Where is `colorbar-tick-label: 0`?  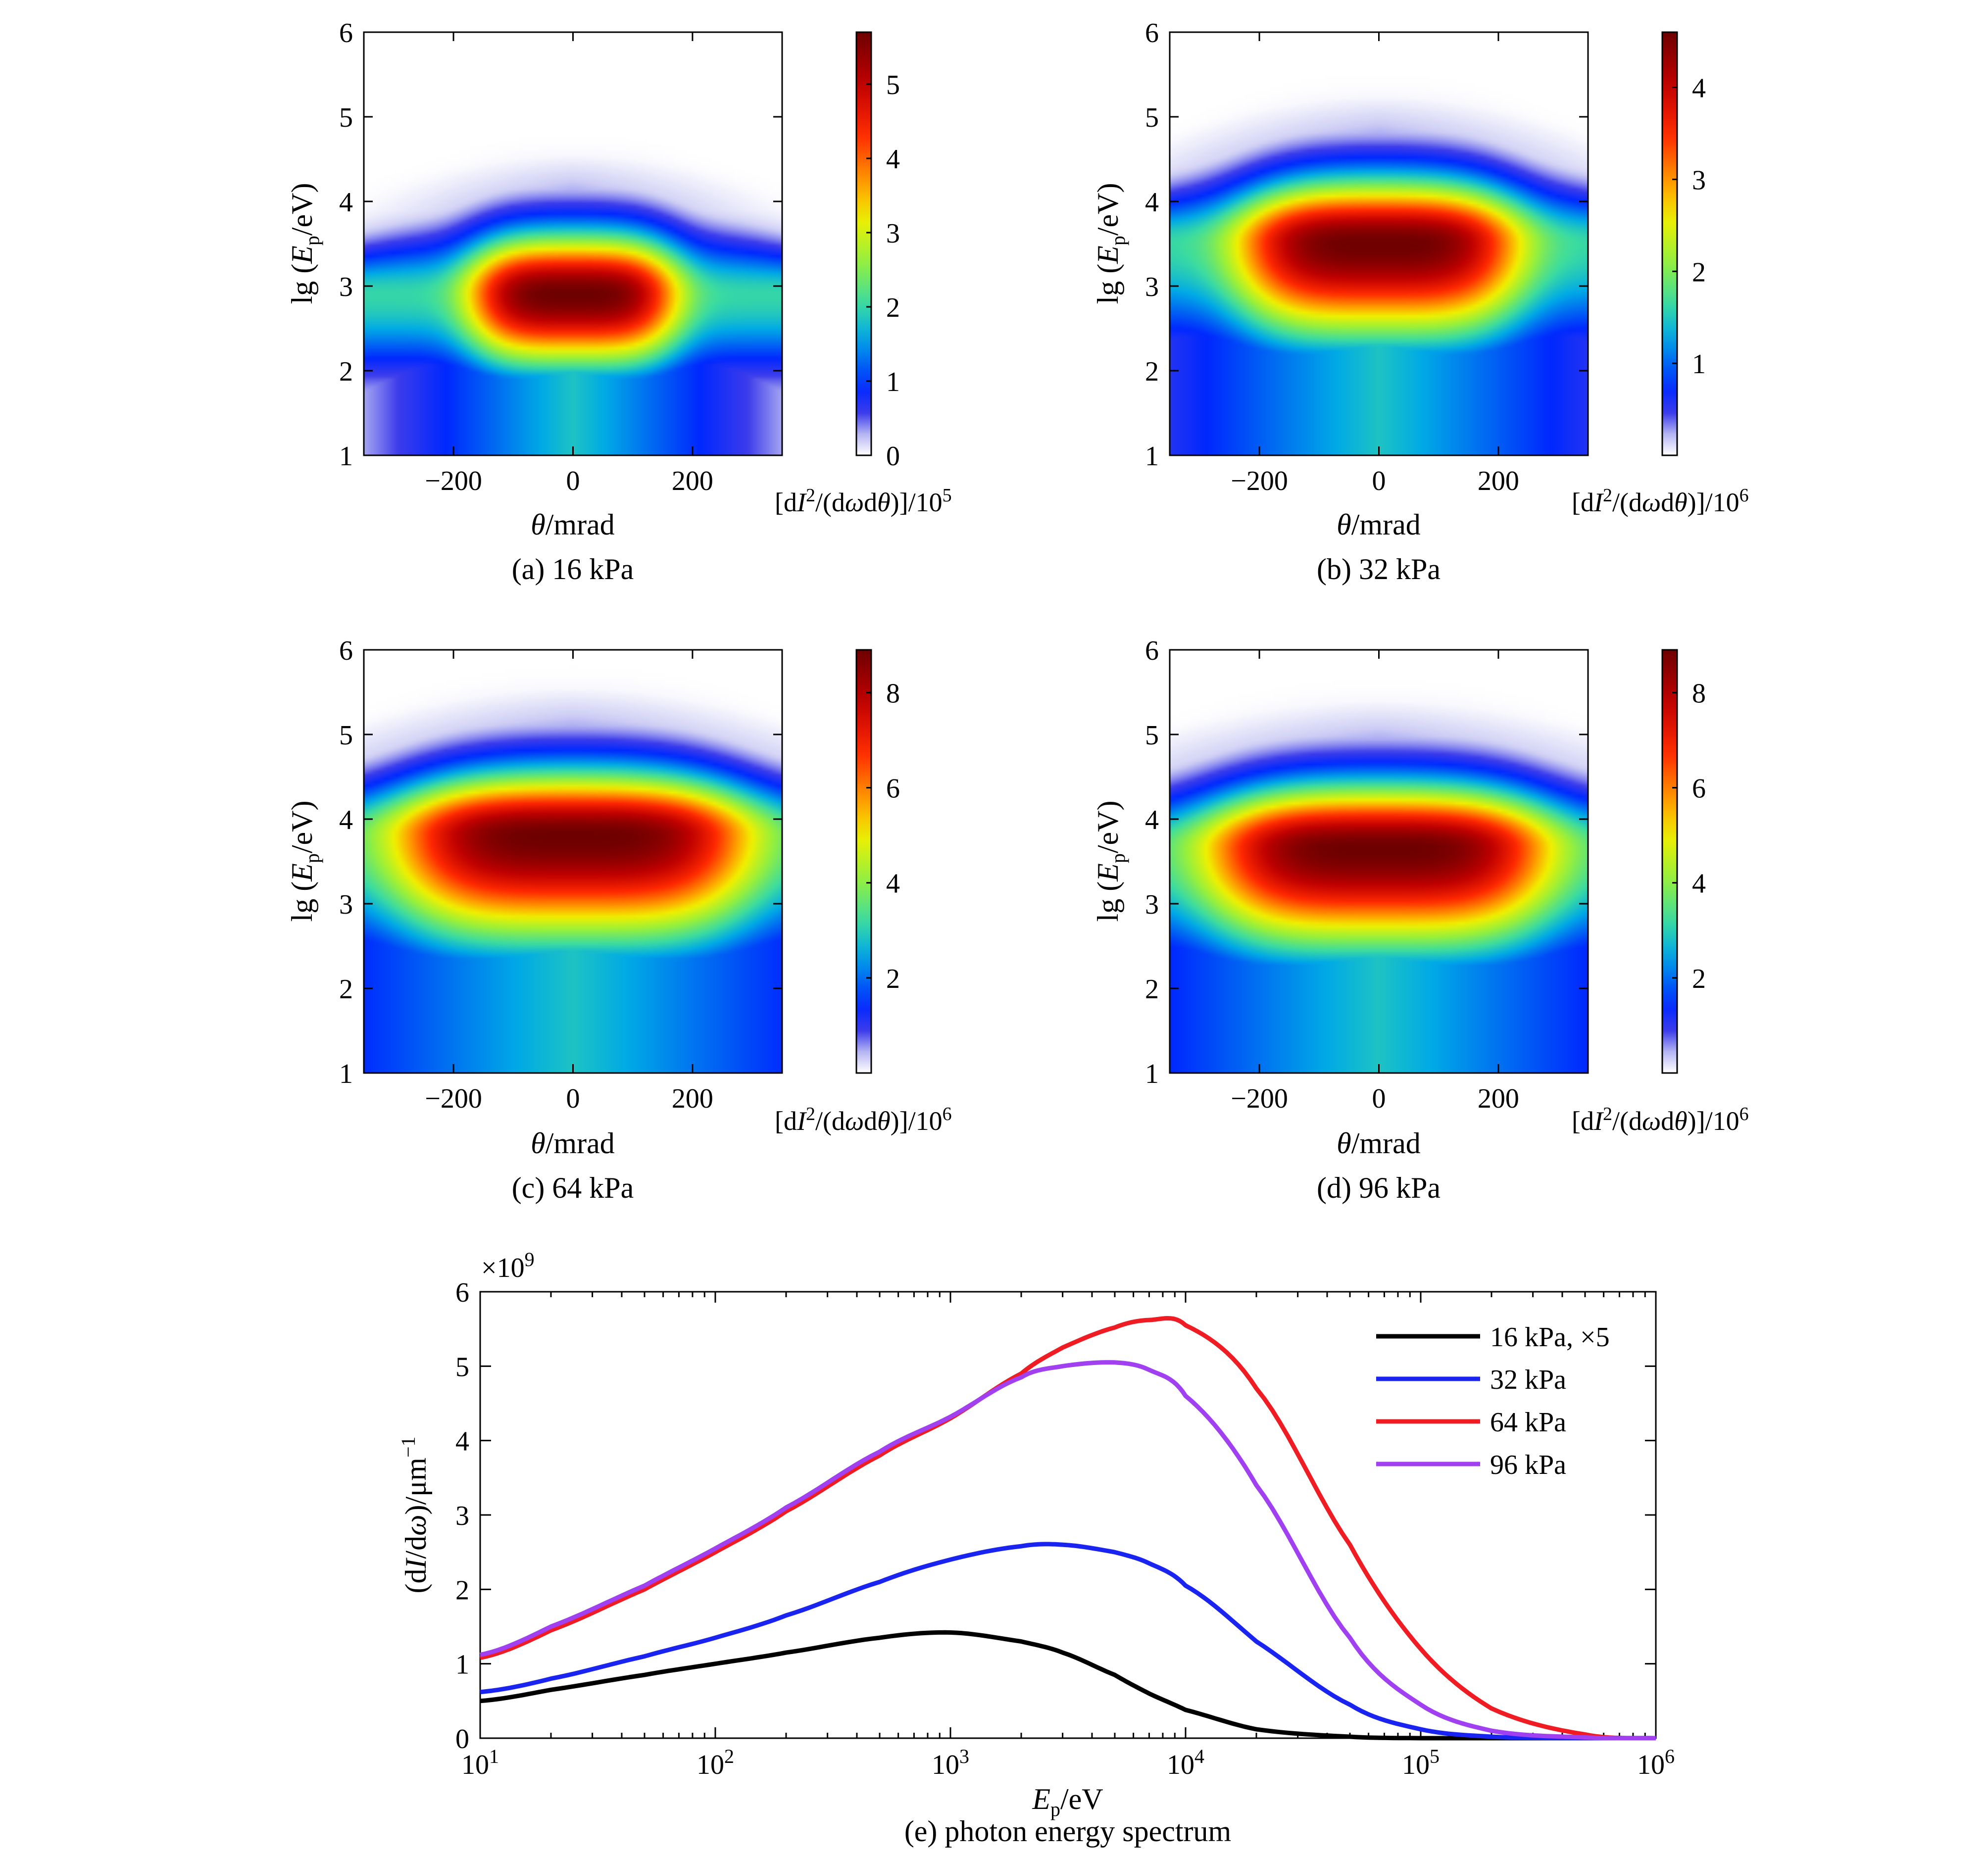
colorbar-tick-label: 0 is located at coordinates (893, 457).